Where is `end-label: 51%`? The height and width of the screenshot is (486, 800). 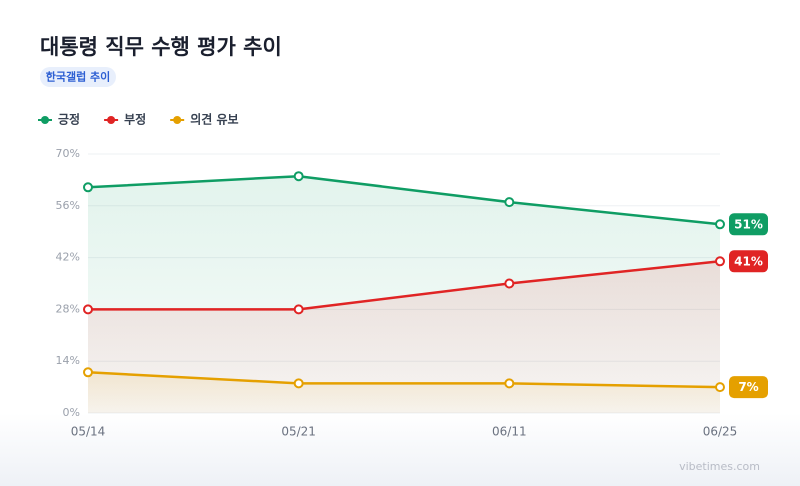
end-label: 51% is located at coordinates (748, 224).